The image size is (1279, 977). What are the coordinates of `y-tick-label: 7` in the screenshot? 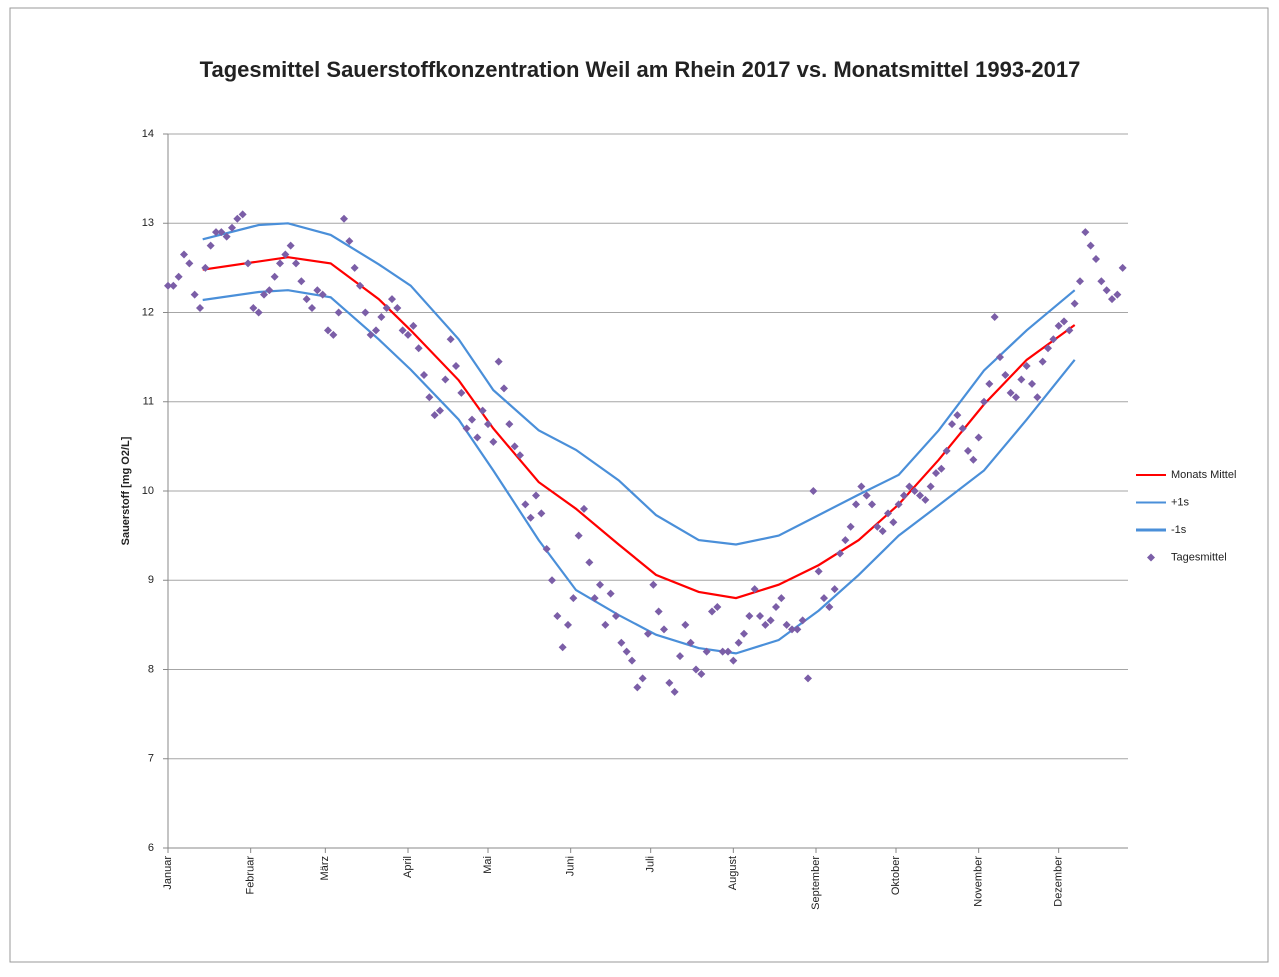 It's located at (151, 759).